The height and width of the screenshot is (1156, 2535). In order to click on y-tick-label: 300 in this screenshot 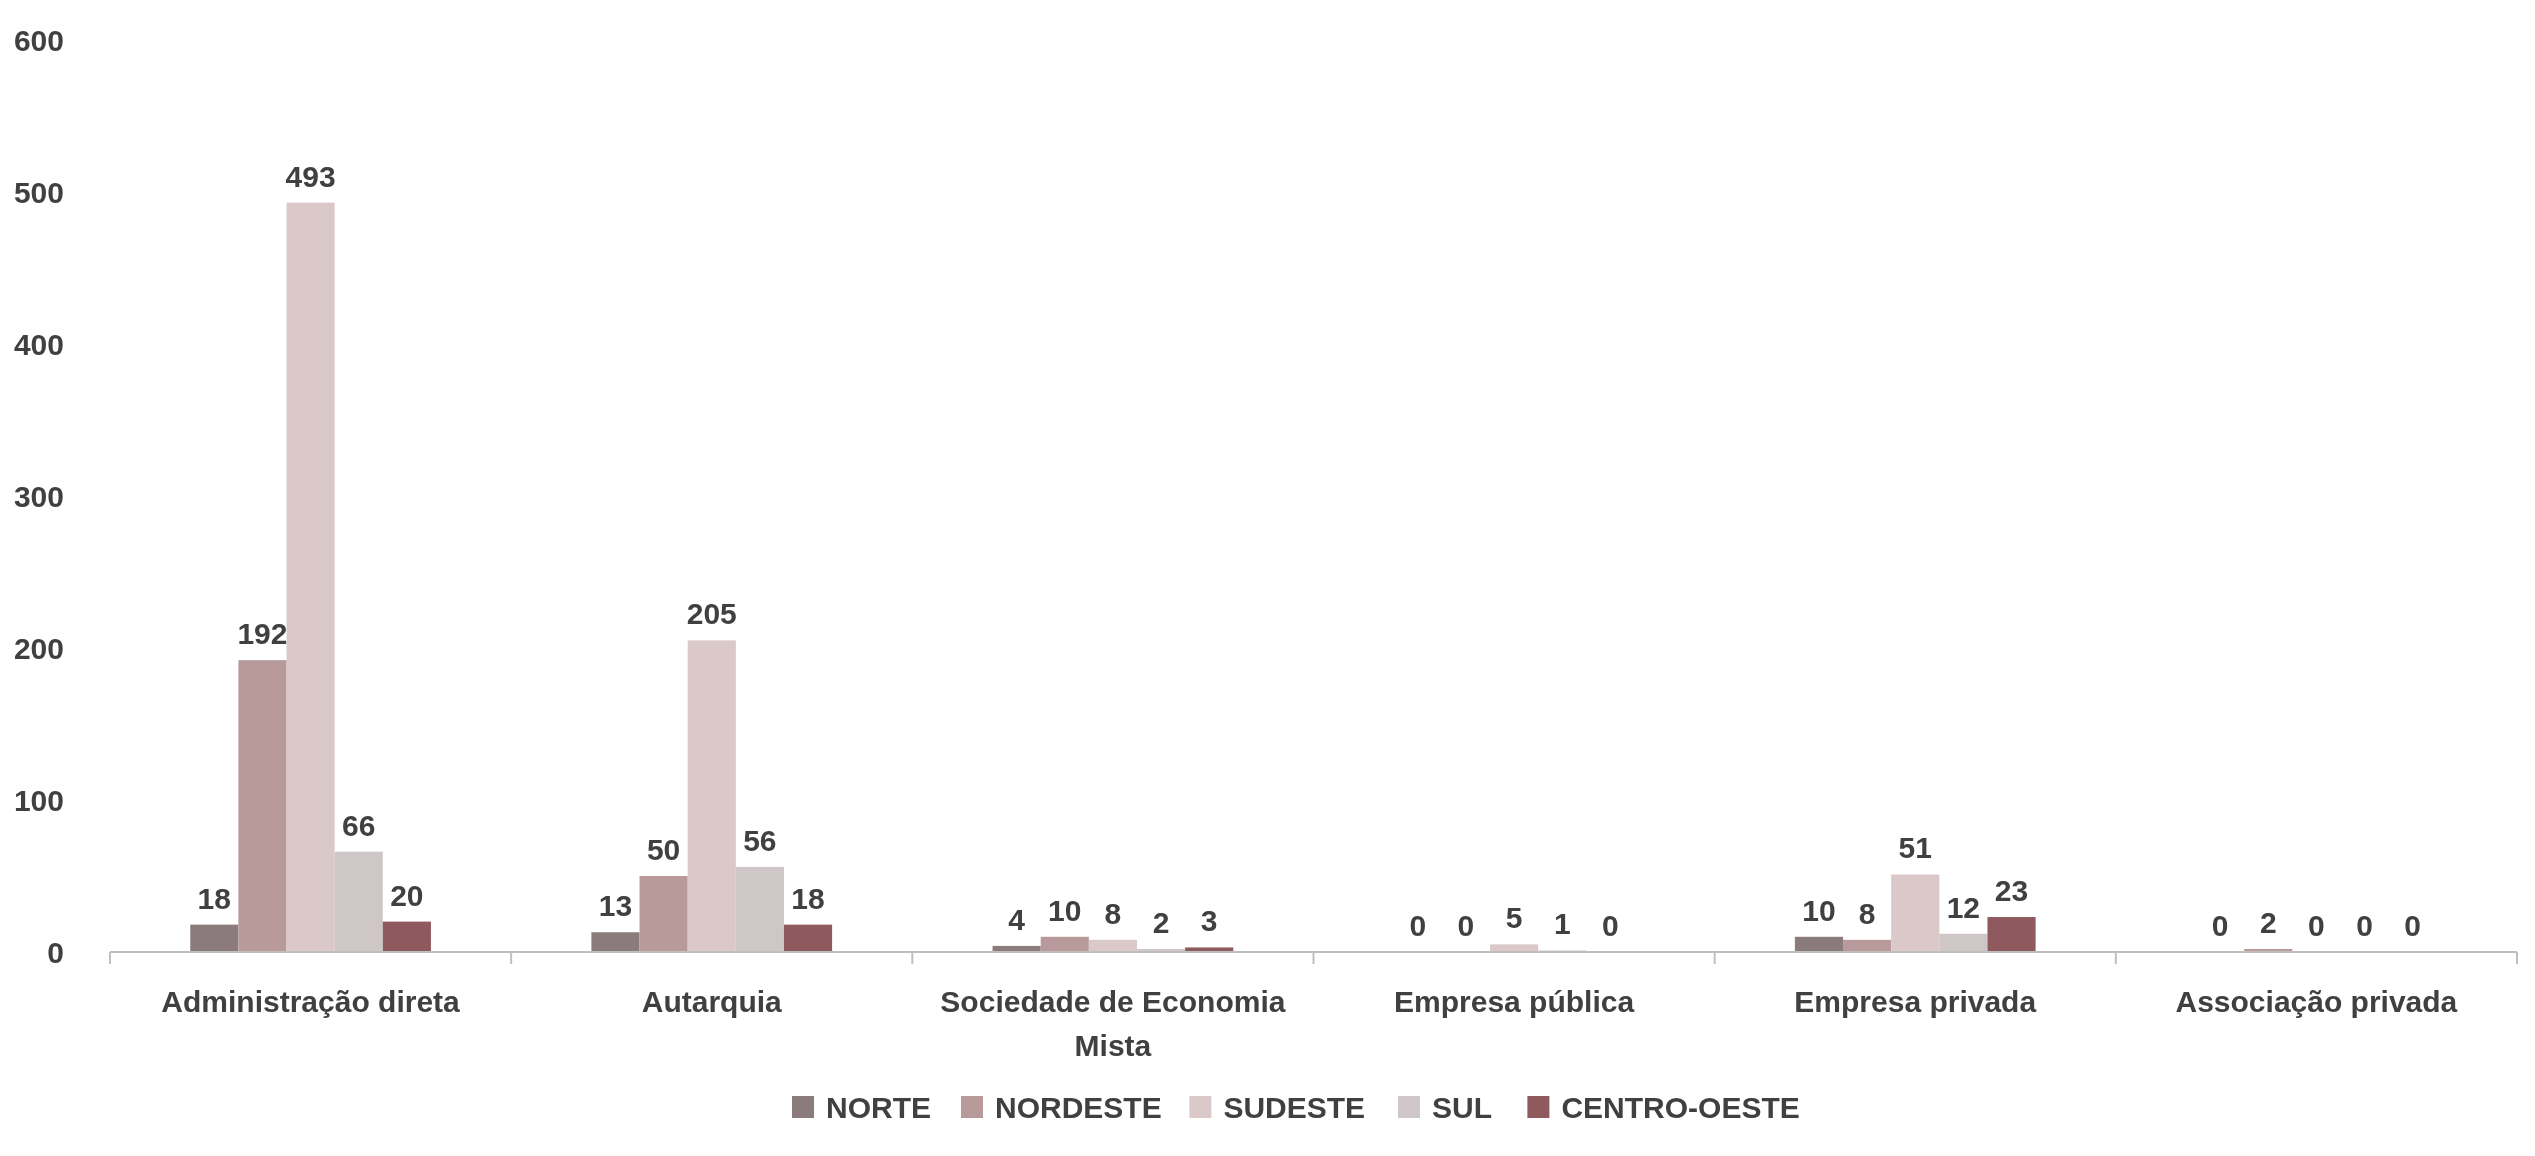, I will do `click(38, 496)`.